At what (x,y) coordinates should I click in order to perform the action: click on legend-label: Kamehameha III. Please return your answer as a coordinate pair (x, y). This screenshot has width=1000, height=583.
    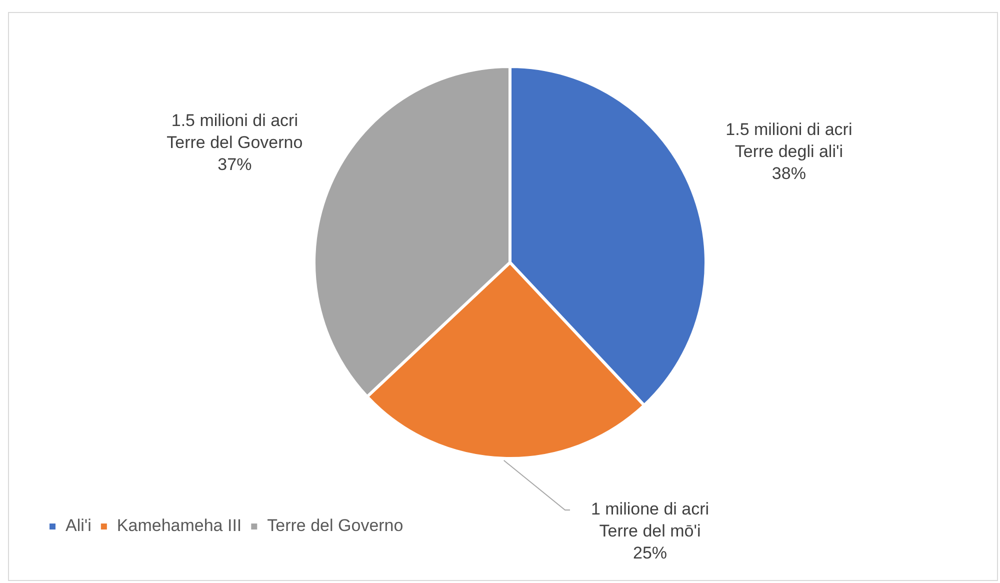
    Looking at the image, I should click on (179, 526).